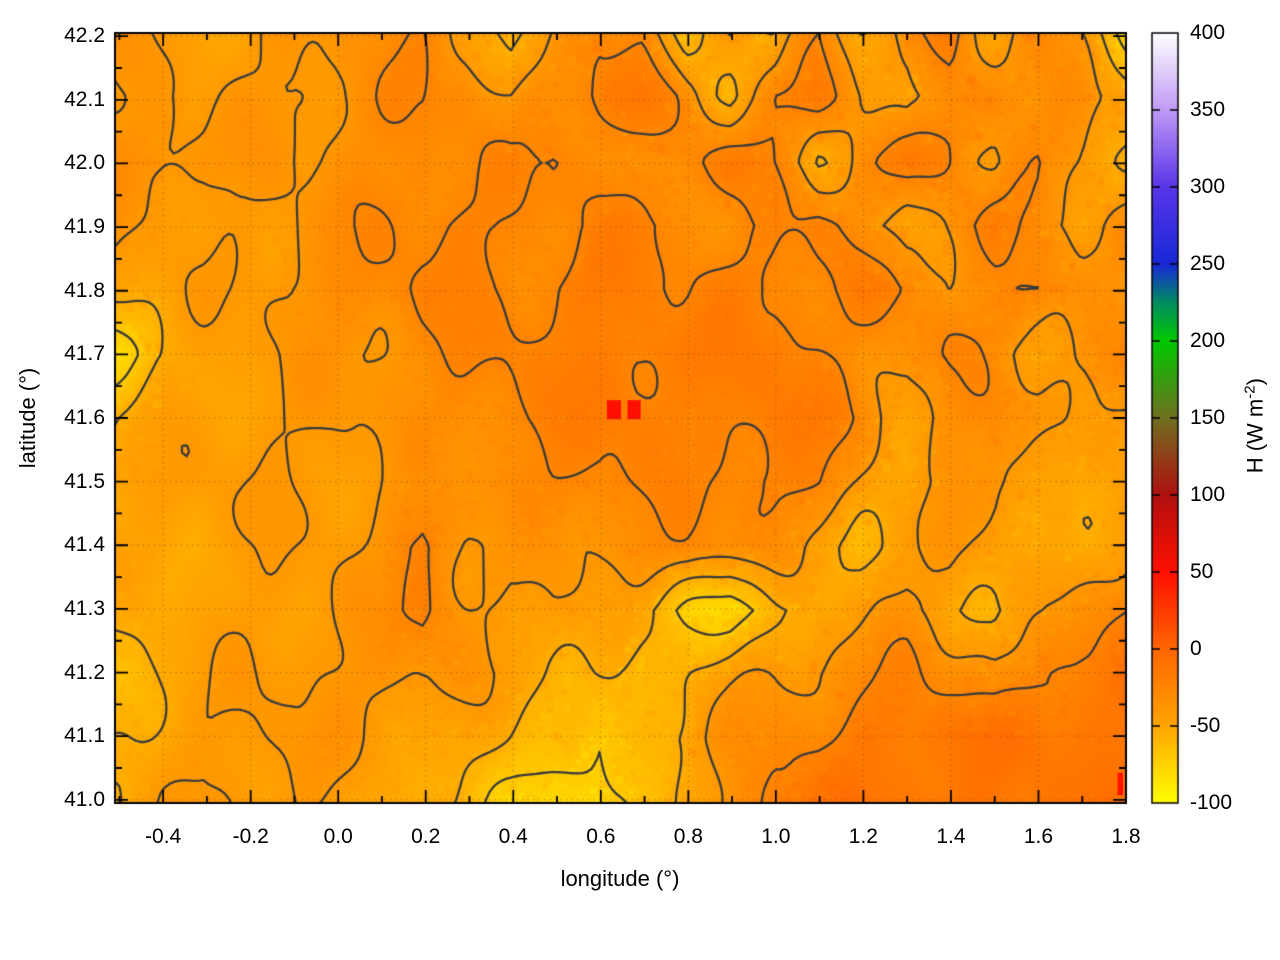  I want to click on colorbar-tick-label: 400, so click(1208, 32).